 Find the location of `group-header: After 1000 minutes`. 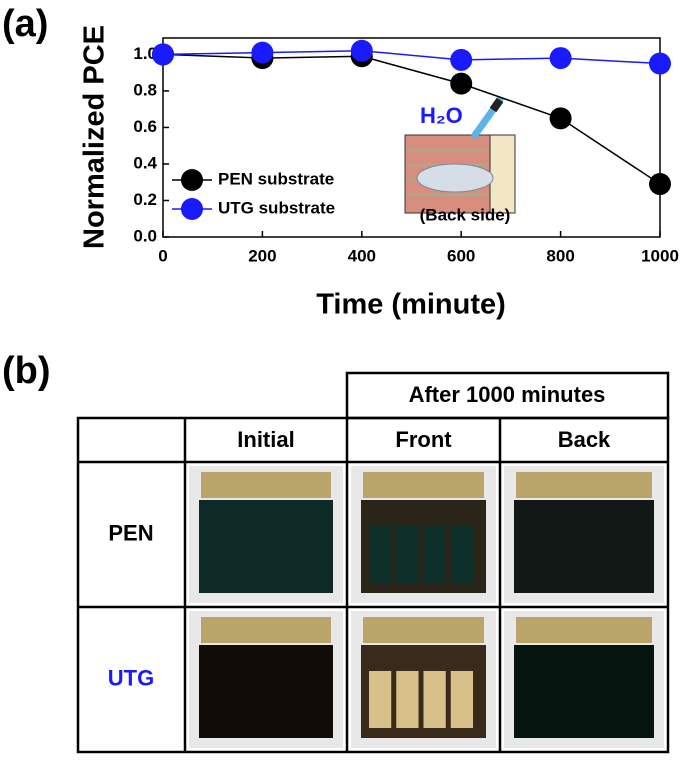

group-header: After 1000 minutes is located at coordinates (507, 394).